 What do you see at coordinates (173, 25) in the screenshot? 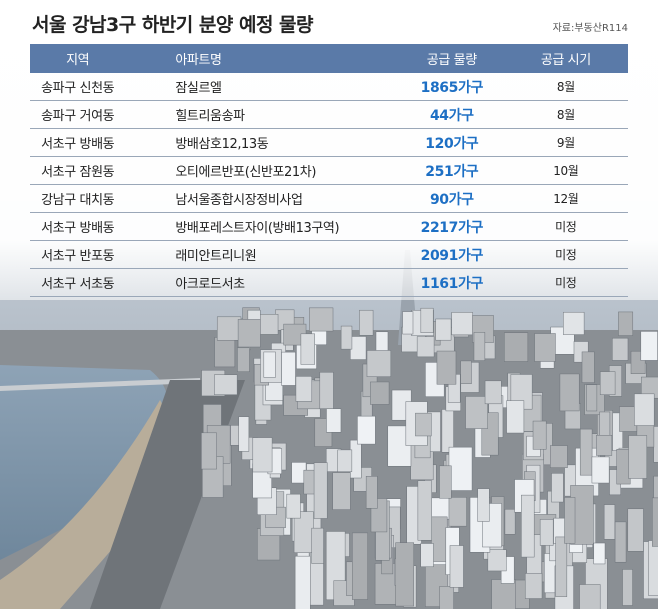
I see `title: 서울 강남3구 하반기 분양 예정 물량` at bounding box center [173, 25].